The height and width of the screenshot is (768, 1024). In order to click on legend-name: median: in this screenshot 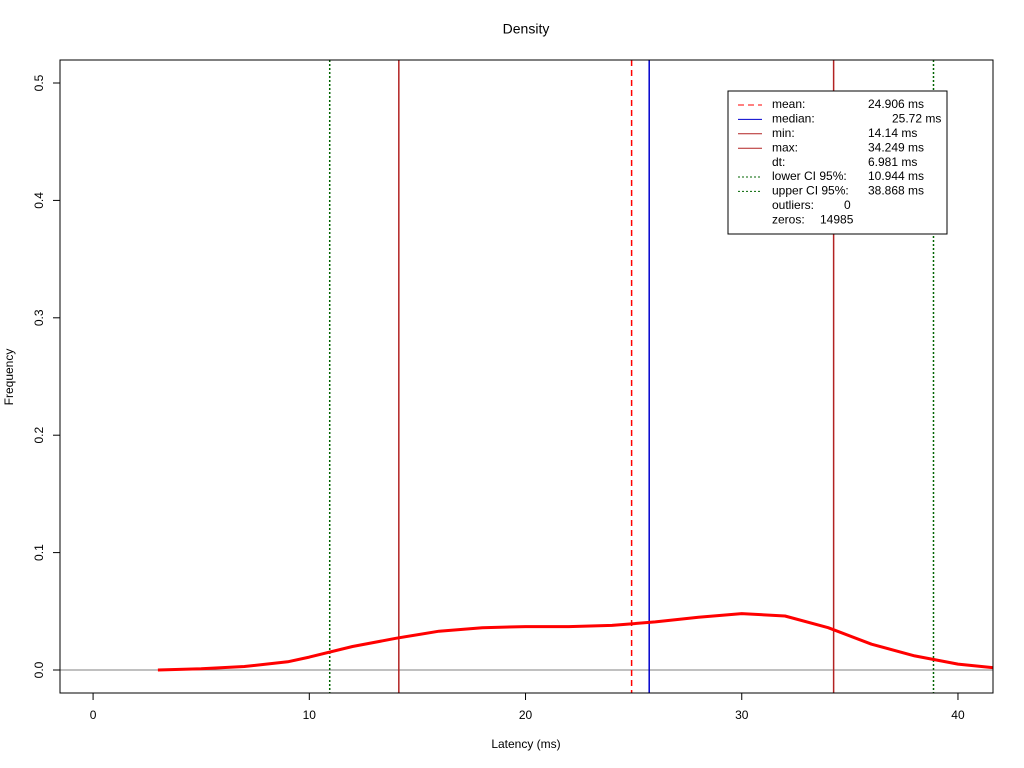, I will do `click(793, 119)`.